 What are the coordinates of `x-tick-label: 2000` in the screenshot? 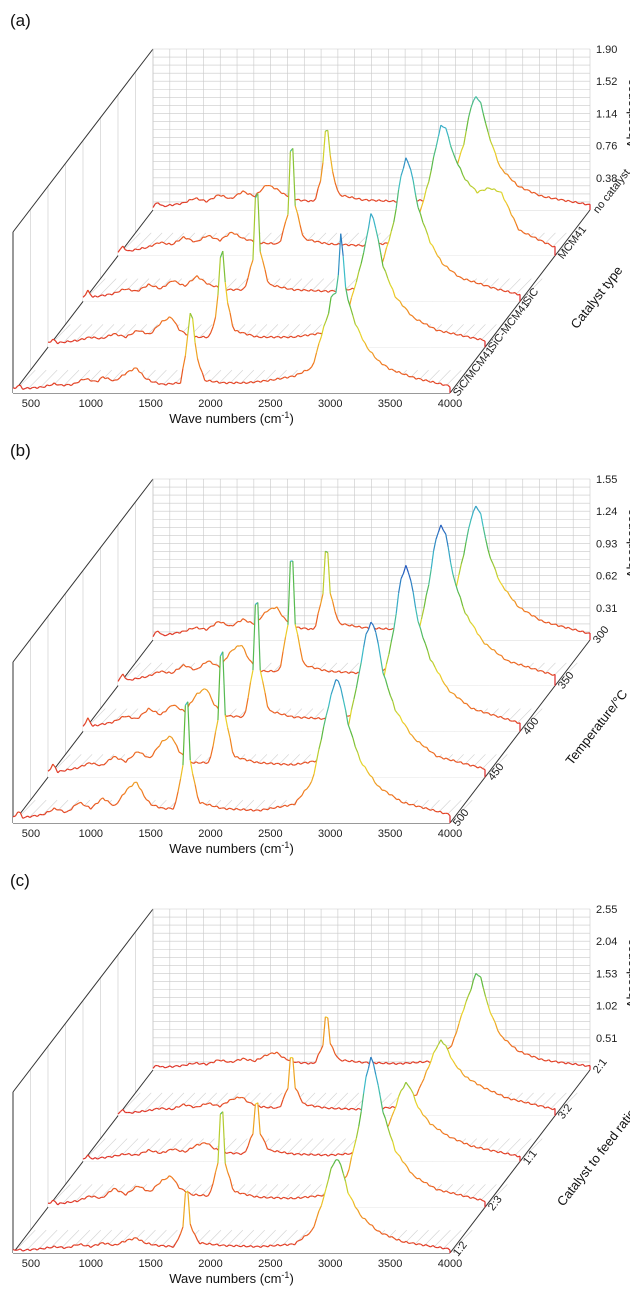 It's located at (210, 834).